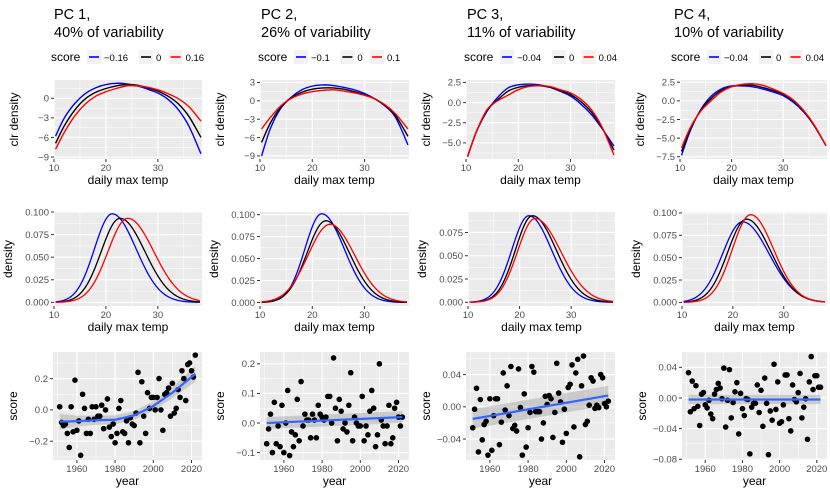 This screenshot has height=498, width=830. I want to click on legend-label: −0.04, so click(736, 58).